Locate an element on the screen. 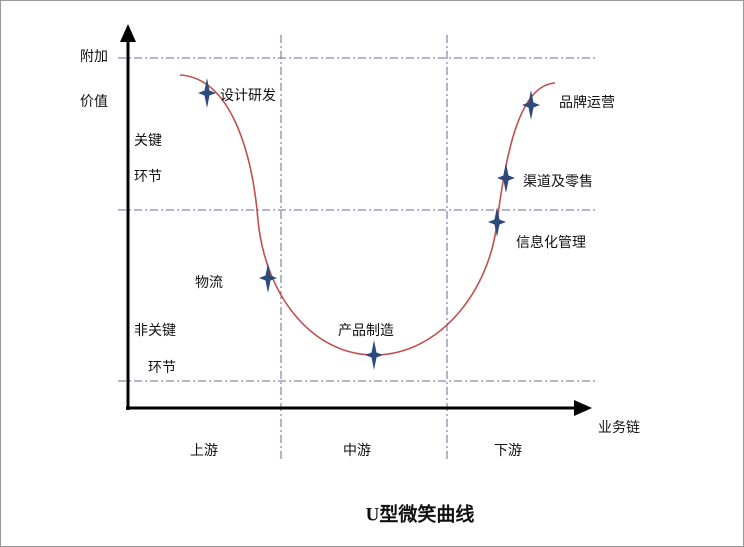 Image resolution: width=744 pixels, height=547 pixels. point-label: 设计研发 is located at coordinates (248, 96).